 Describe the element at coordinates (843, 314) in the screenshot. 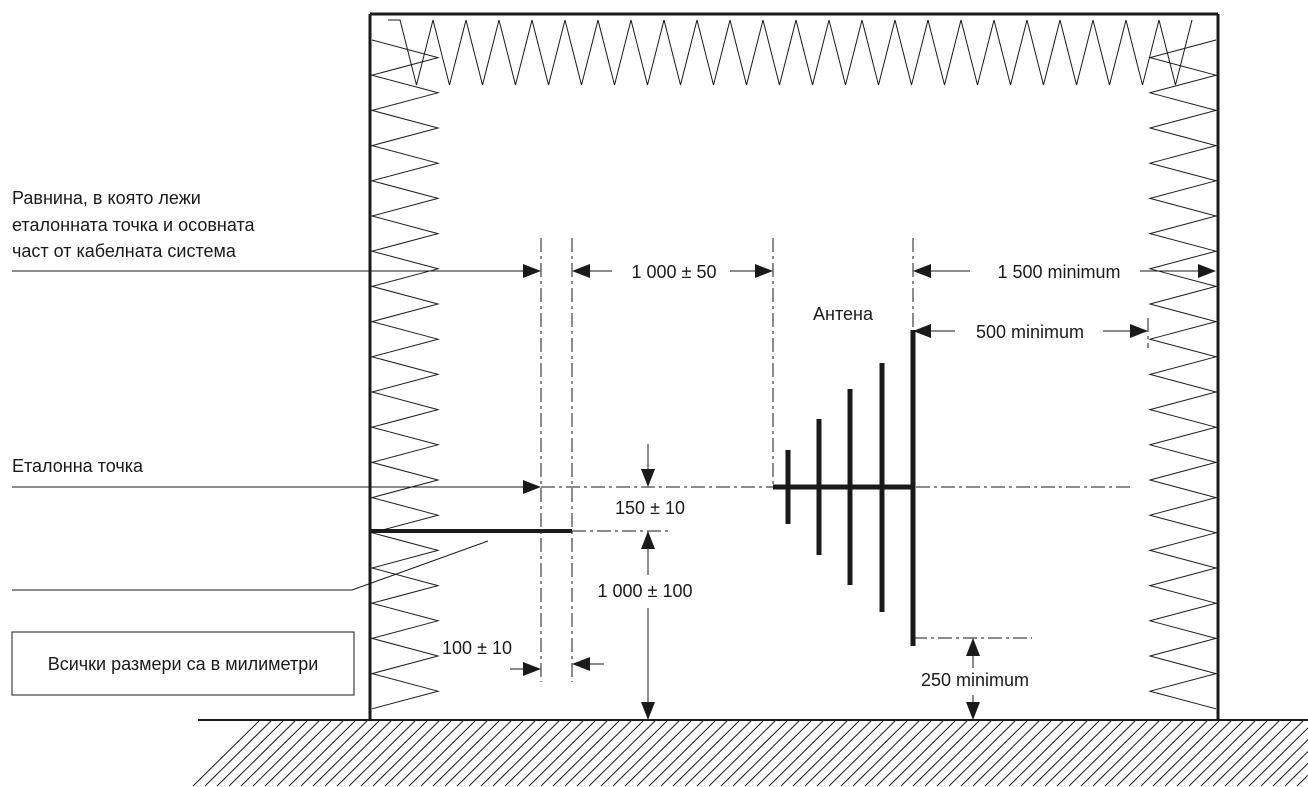

I see `antenna-label: Антена` at that location.